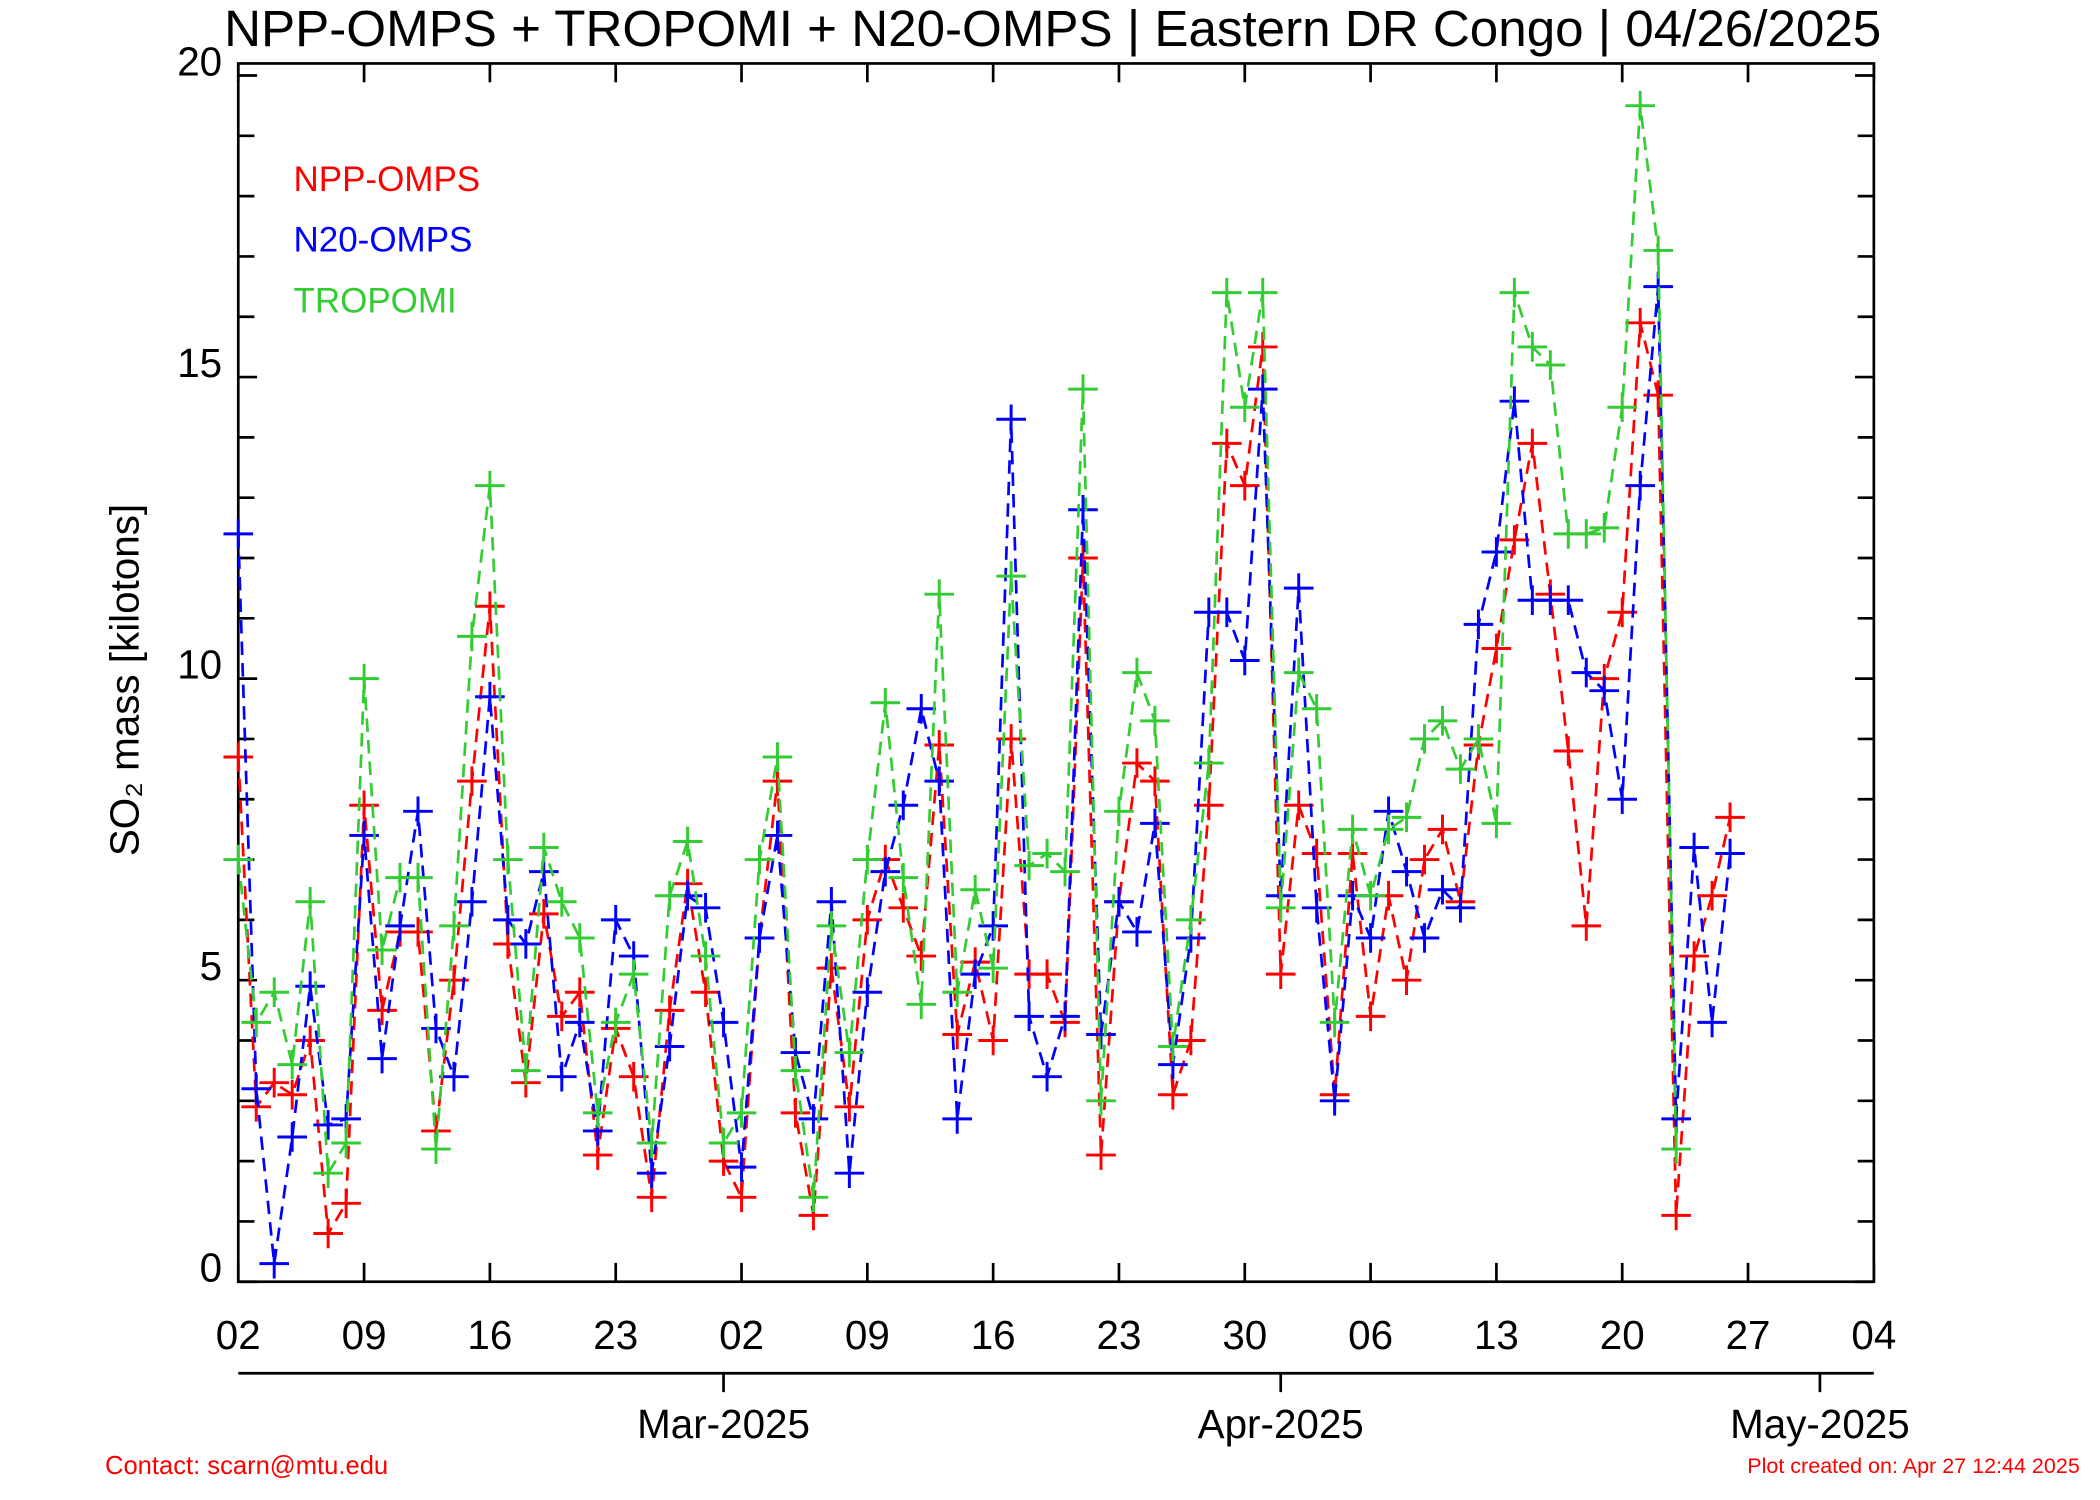 This screenshot has width=2100, height=1500. What do you see at coordinates (199, 363) in the screenshot?
I see `y-tick-label: 15` at bounding box center [199, 363].